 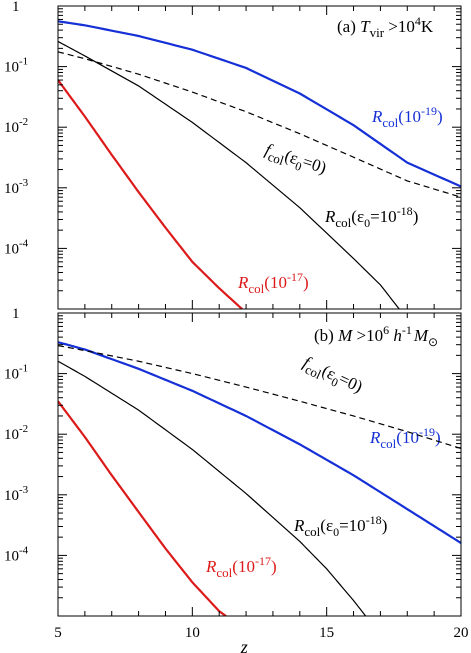 I want to click on x-tick-label: 10, so click(x=192, y=633).